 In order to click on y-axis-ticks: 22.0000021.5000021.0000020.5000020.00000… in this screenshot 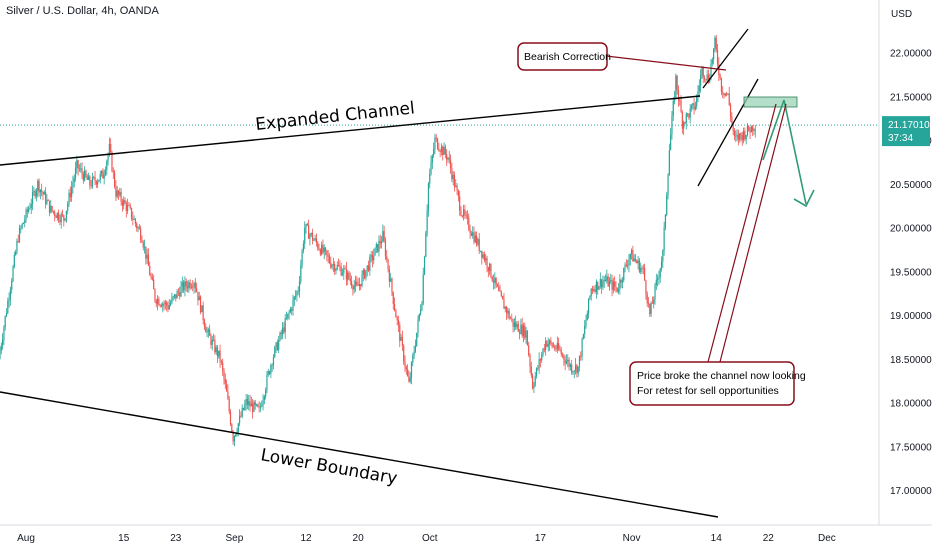, I will do `click(911, 273)`.